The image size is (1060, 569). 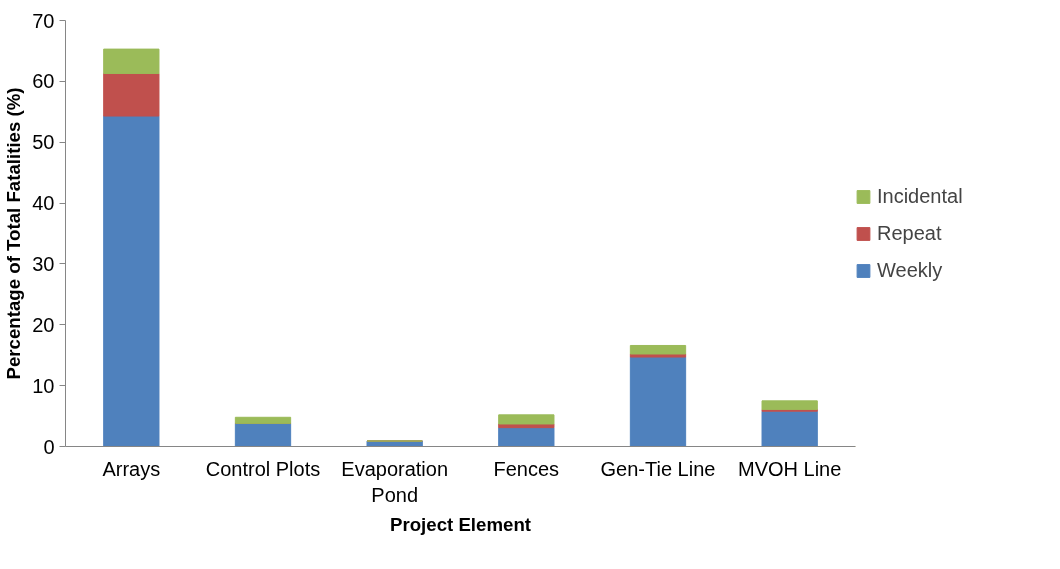 What do you see at coordinates (43, 324) in the screenshot?
I see `y-tick-label: 20` at bounding box center [43, 324].